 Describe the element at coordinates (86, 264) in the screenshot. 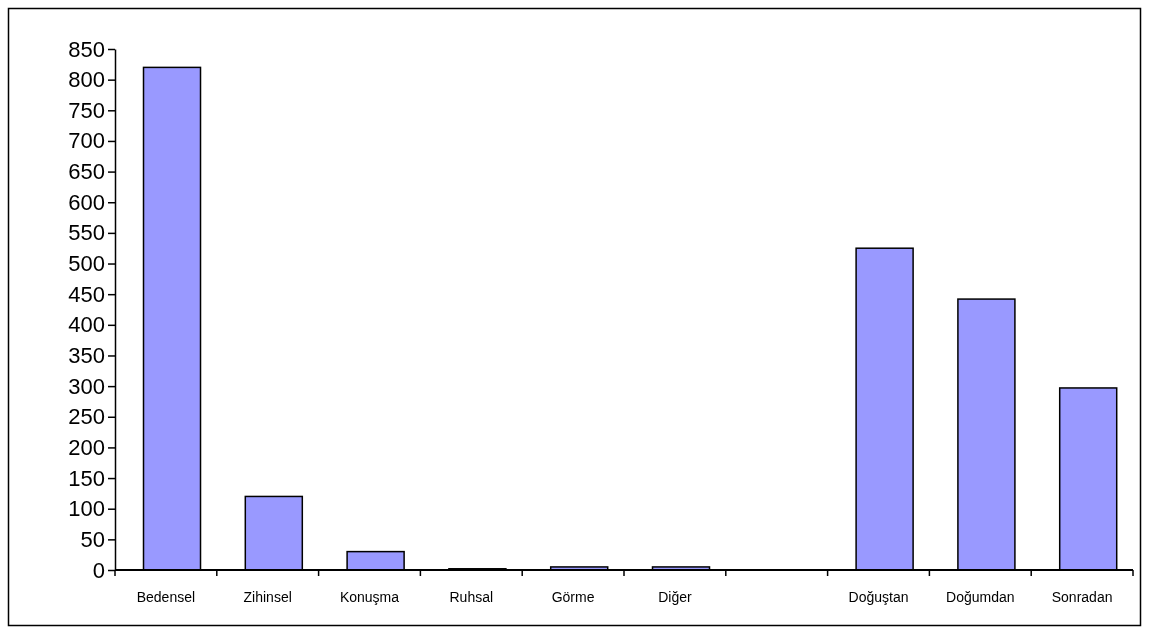

I see `y-tick-label: 500` at that location.